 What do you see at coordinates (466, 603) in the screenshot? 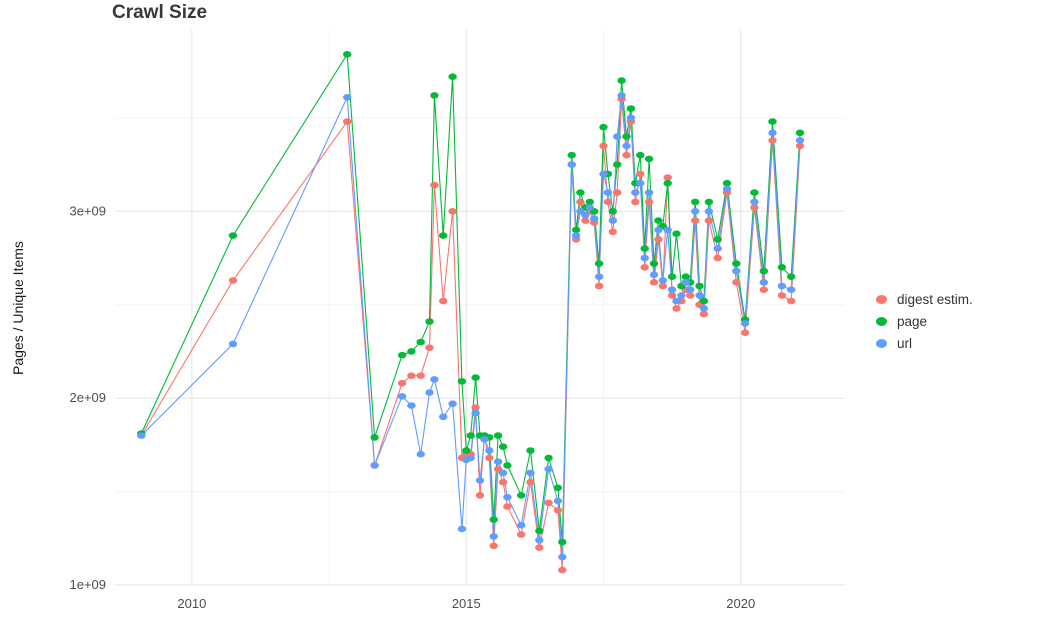
I see `x-tick-label: 2015` at bounding box center [466, 603].